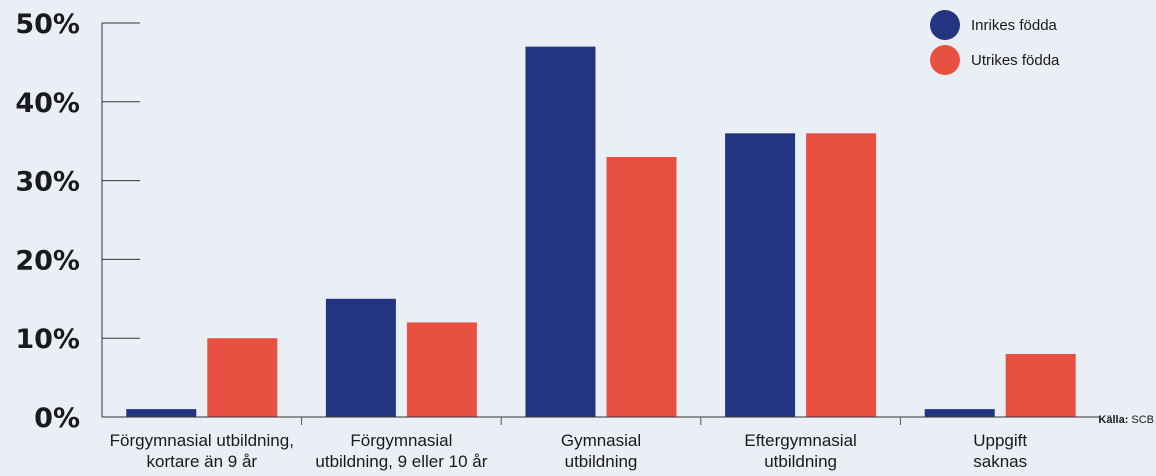 The height and width of the screenshot is (476, 1156). I want to click on y-tick-label: 0%, so click(57, 418).